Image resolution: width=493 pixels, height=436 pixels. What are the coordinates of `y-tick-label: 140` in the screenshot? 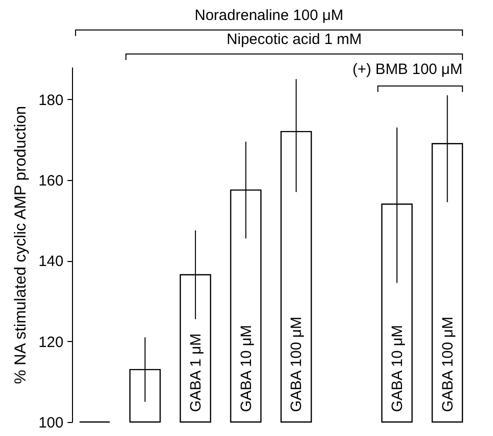 It's located at (51, 261).